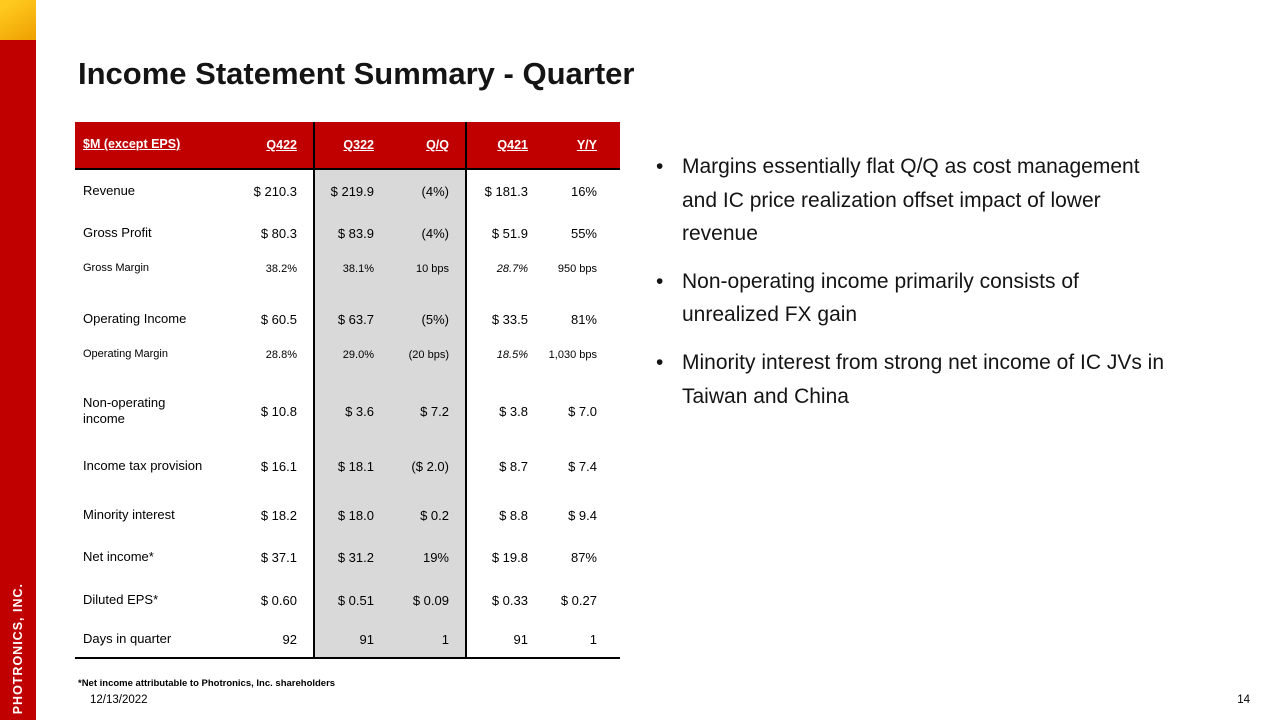 The height and width of the screenshot is (720, 1280). Describe the element at coordinates (351, 145) in the screenshot. I see `col-header-q322: Q322` at that location.